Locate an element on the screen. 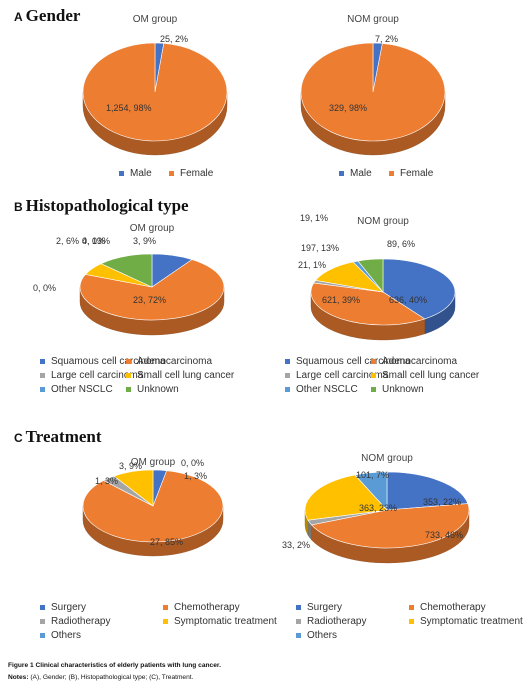 The width and height of the screenshot is (529, 692). legend-item: Others is located at coordinates (316, 635).